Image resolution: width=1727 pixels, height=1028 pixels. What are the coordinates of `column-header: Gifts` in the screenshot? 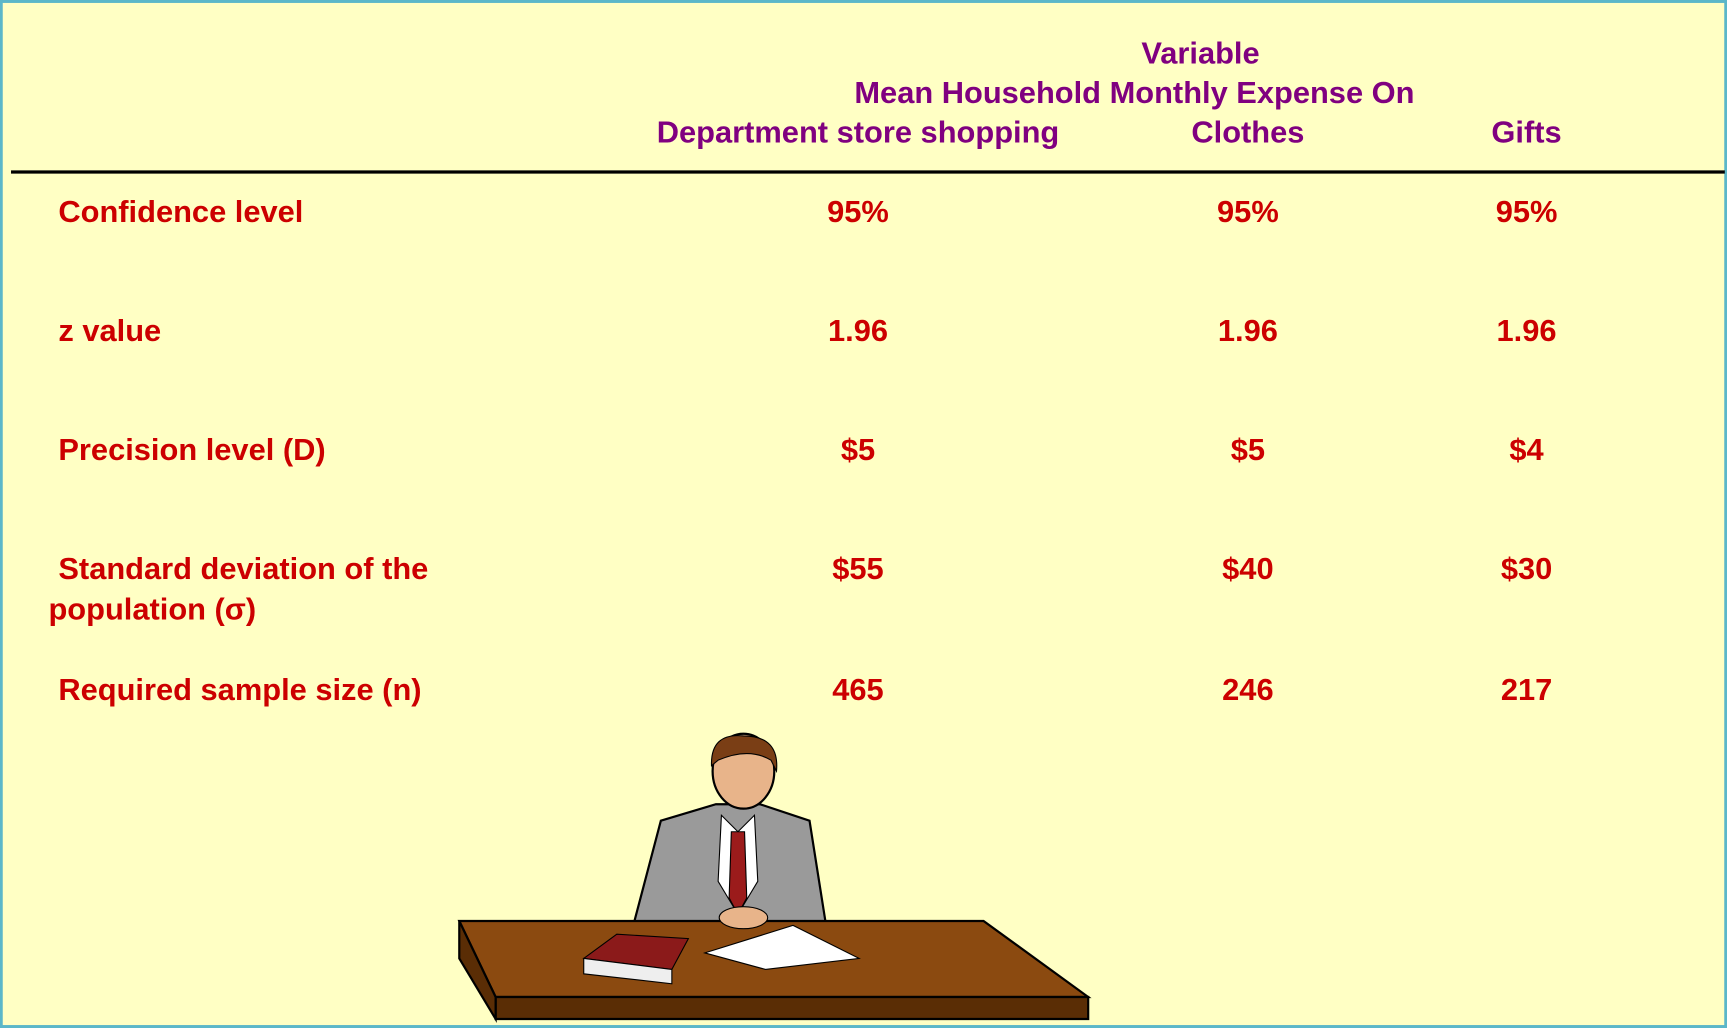 It's located at (1526, 132).